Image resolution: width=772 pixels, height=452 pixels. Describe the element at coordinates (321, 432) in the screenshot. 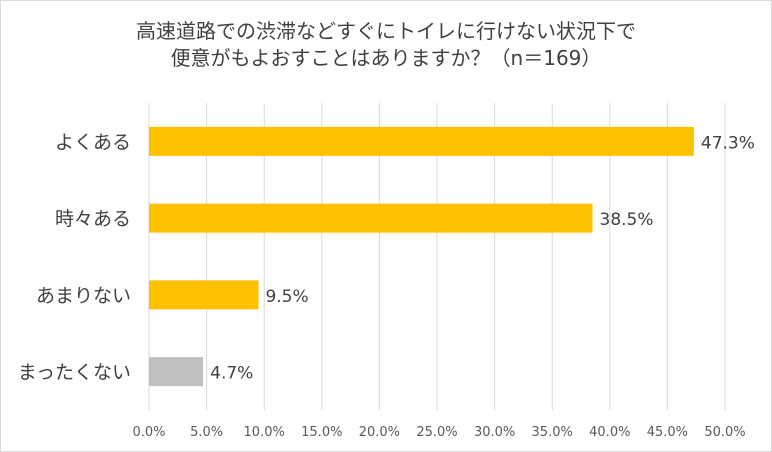

I see `x-tick-label: 15.0%` at that location.